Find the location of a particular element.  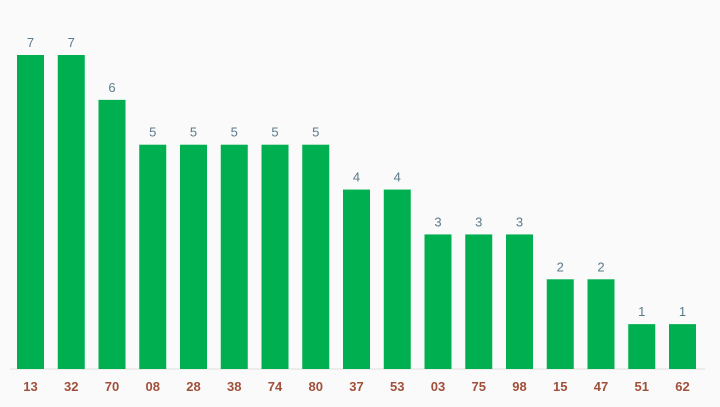

value-label-47: 2 is located at coordinates (600, 266).